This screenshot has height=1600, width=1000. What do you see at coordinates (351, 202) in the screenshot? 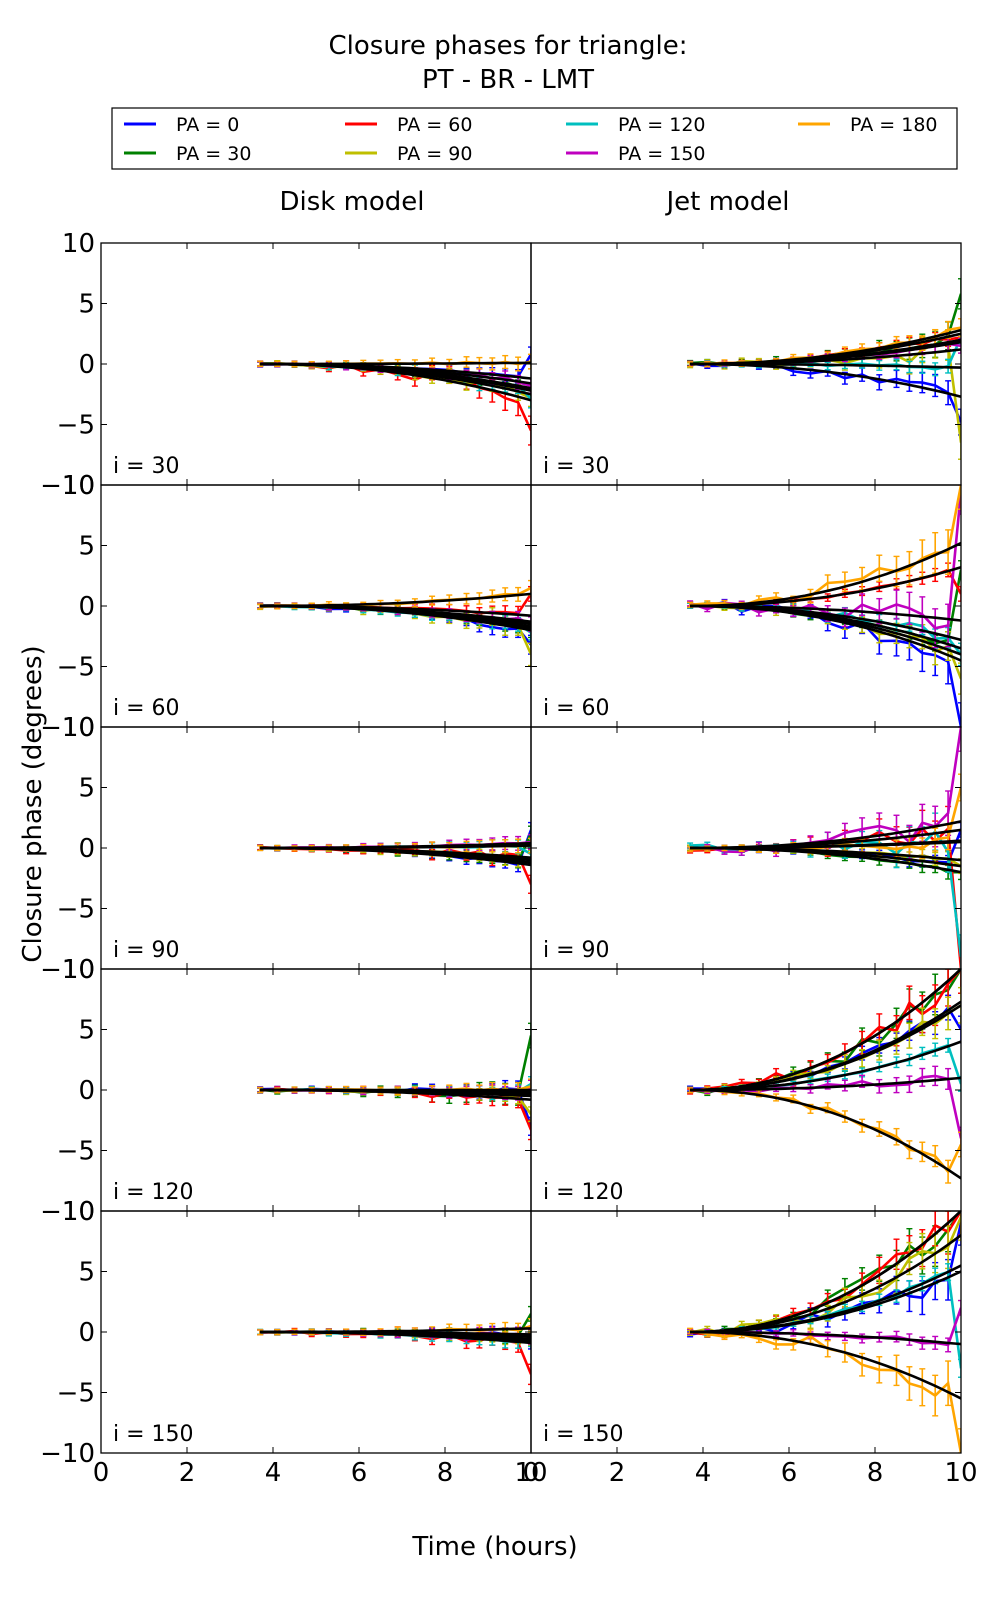
I see `column-title-disk: Disk model` at bounding box center [351, 202].